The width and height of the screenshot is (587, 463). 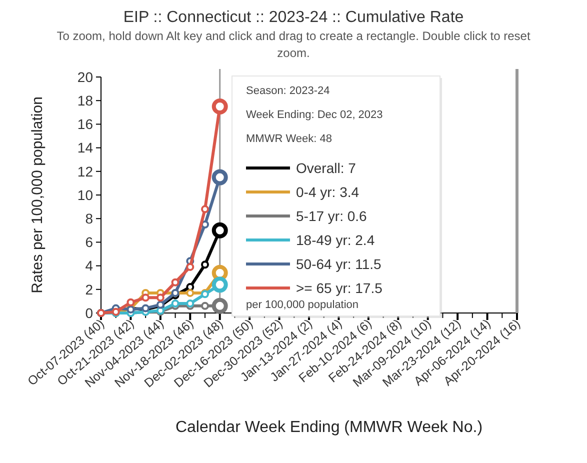 What do you see at coordinates (85, 100) in the screenshot?
I see `y-tick-label: 18` at bounding box center [85, 100].